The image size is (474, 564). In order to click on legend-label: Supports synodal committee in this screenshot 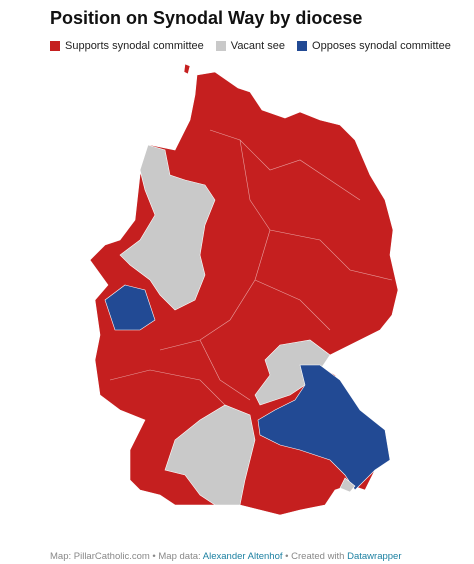, I will do `click(134, 46)`.